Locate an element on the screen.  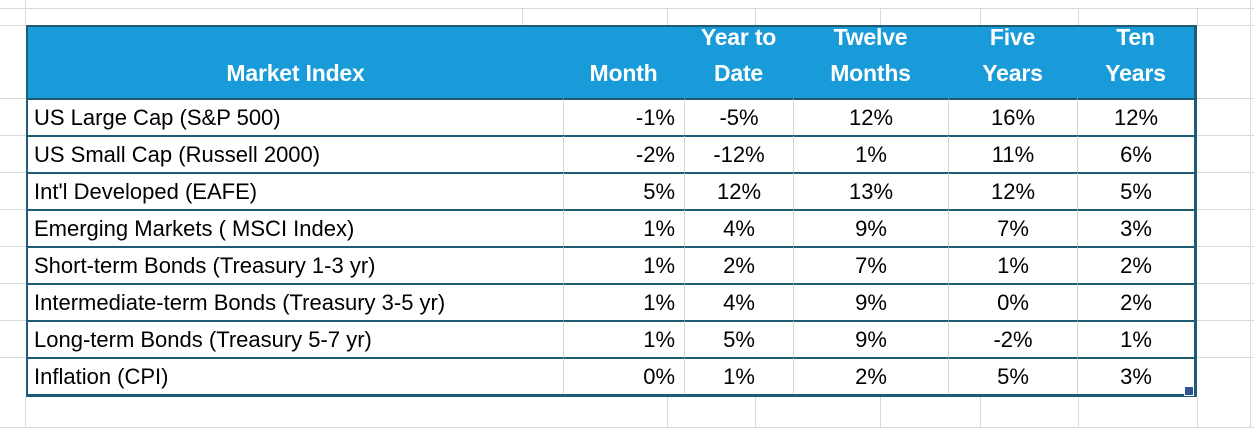
cell-five-years: 0% is located at coordinates (1012, 301).